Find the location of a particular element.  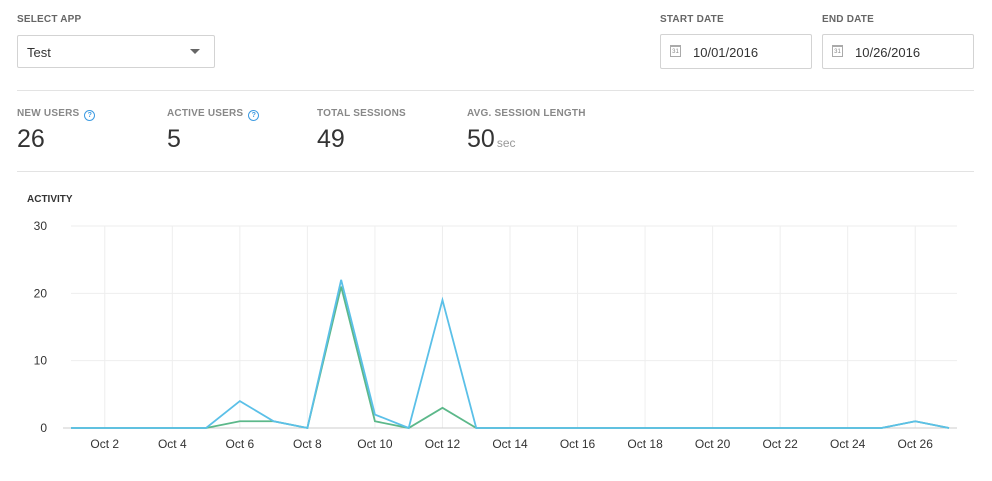

end-date-input: 31 10/26/2016 is located at coordinates (898, 51).